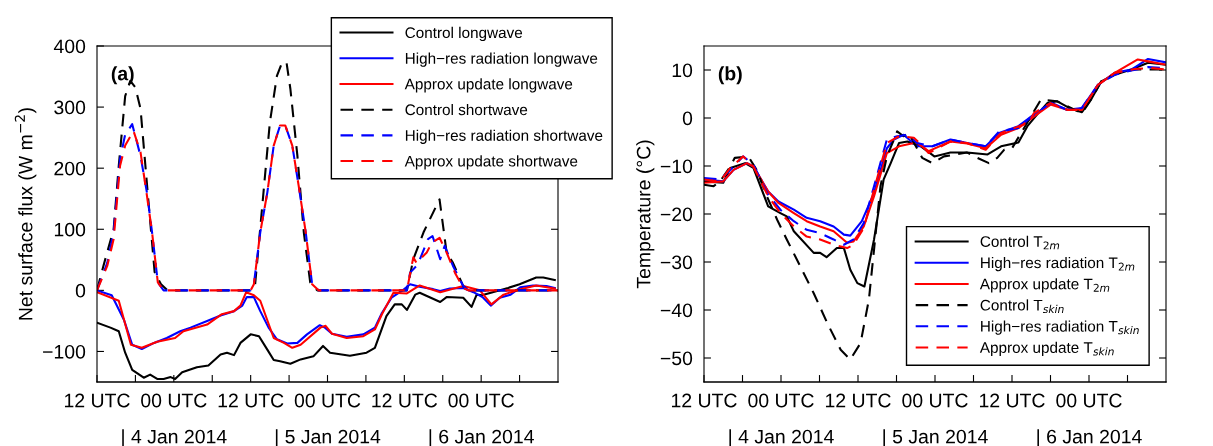 This screenshot has height=446, width=1213. Describe the element at coordinates (1060, 327) in the screenshot. I see `legend-label: High−res radiation T$_{skin}$` at that location.